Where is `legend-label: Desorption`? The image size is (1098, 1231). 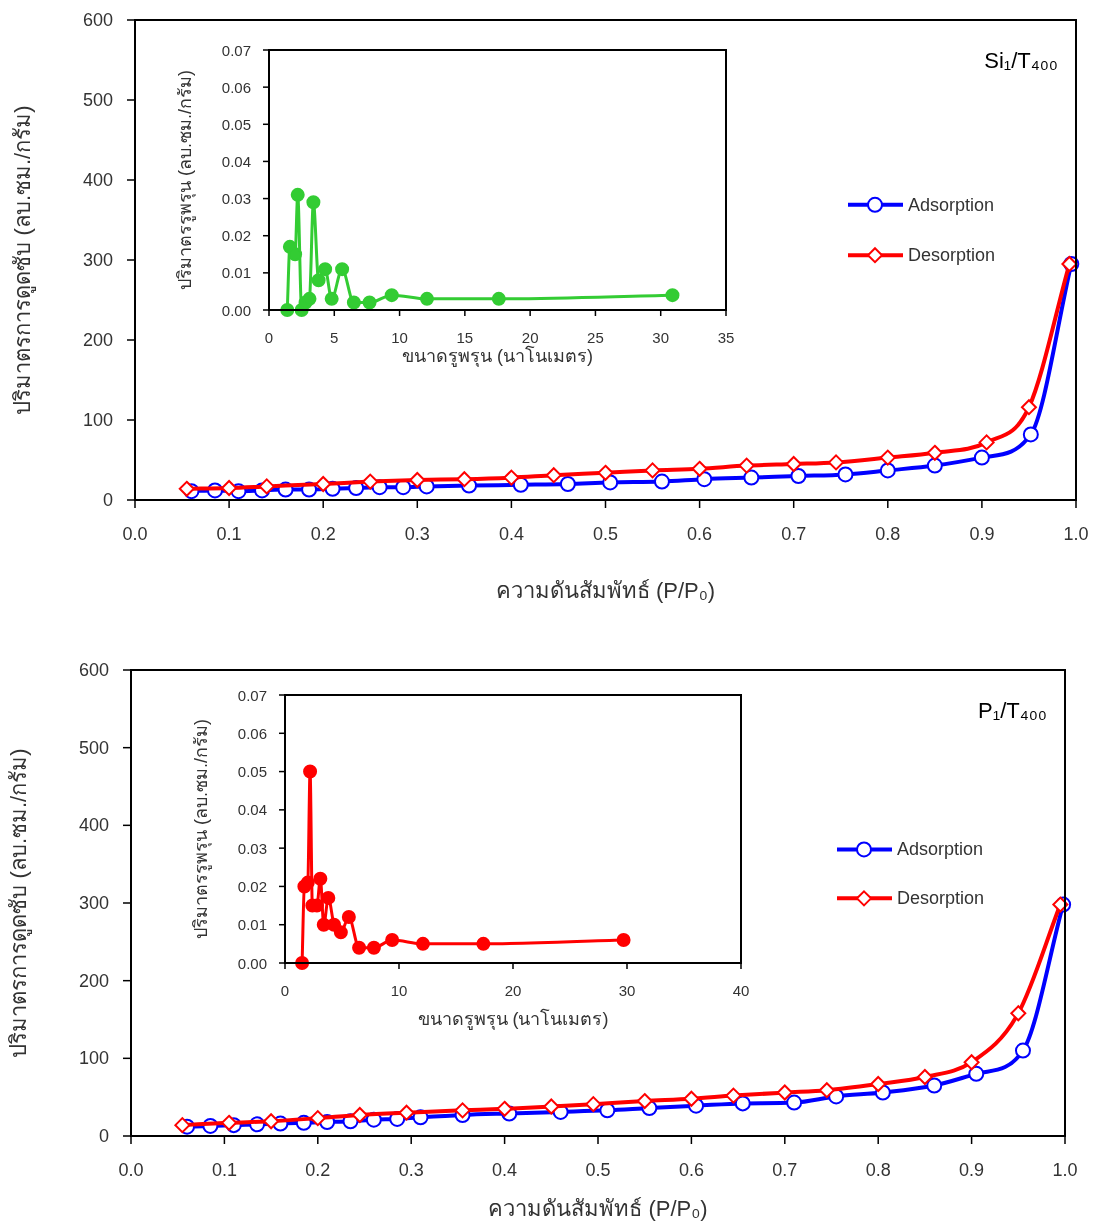 legend-label: Desorption is located at coordinates (941, 898).